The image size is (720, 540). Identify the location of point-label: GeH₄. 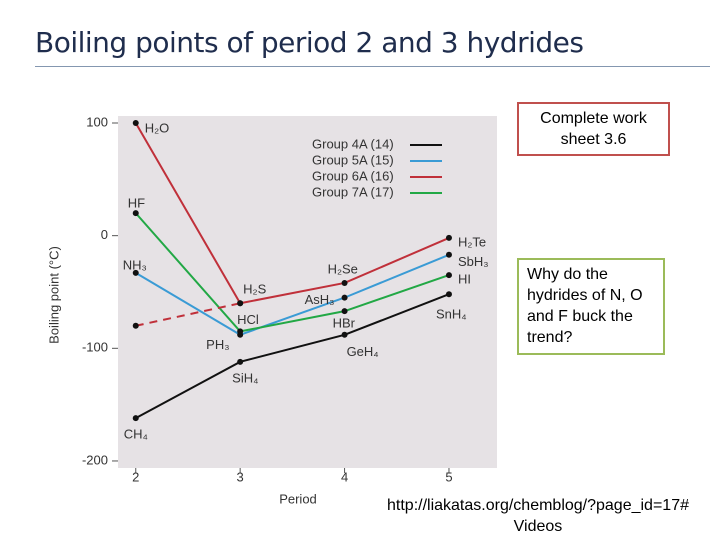
(363, 351).